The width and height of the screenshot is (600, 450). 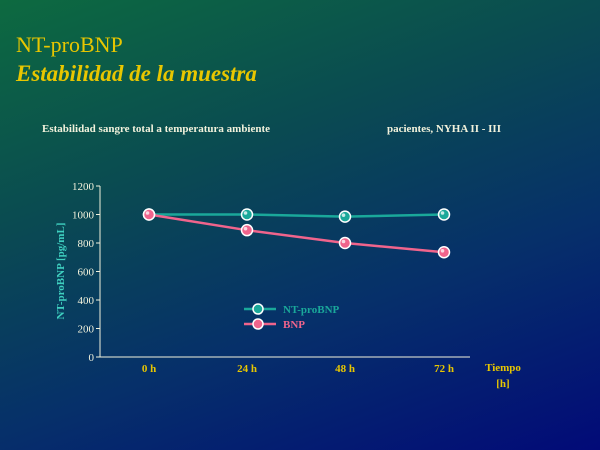 I want to click on series-lines, so click(x=296, y=233).